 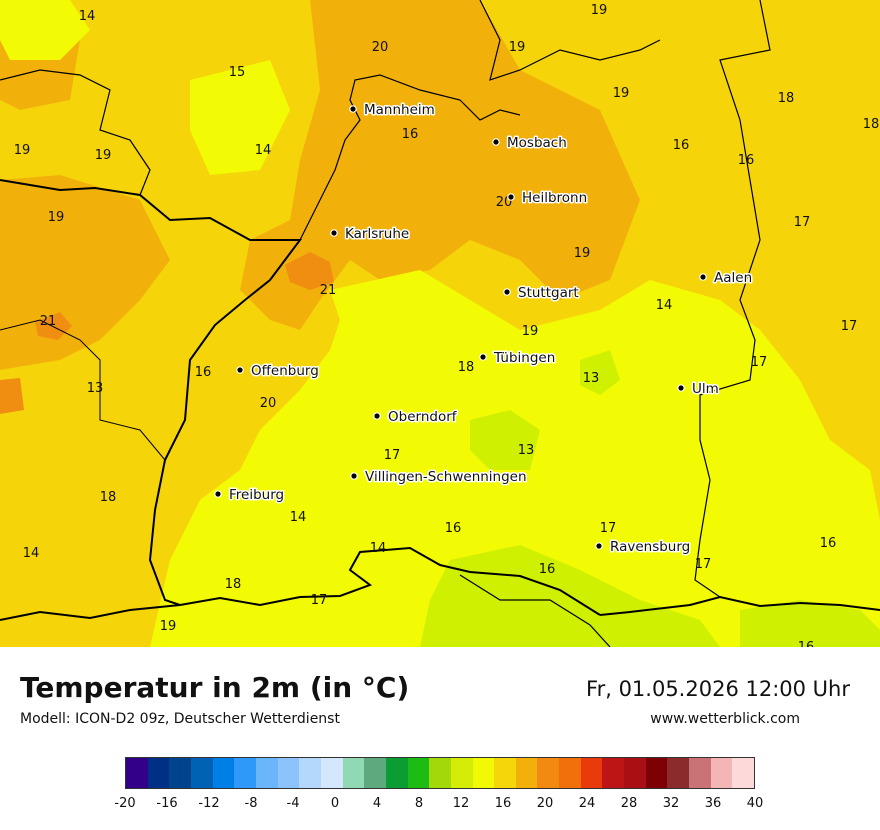 What do you see at coordinates (335, 803) in the screenshot?
I see `colorbar-tick-label: 0` at bounding box center [335, 803].